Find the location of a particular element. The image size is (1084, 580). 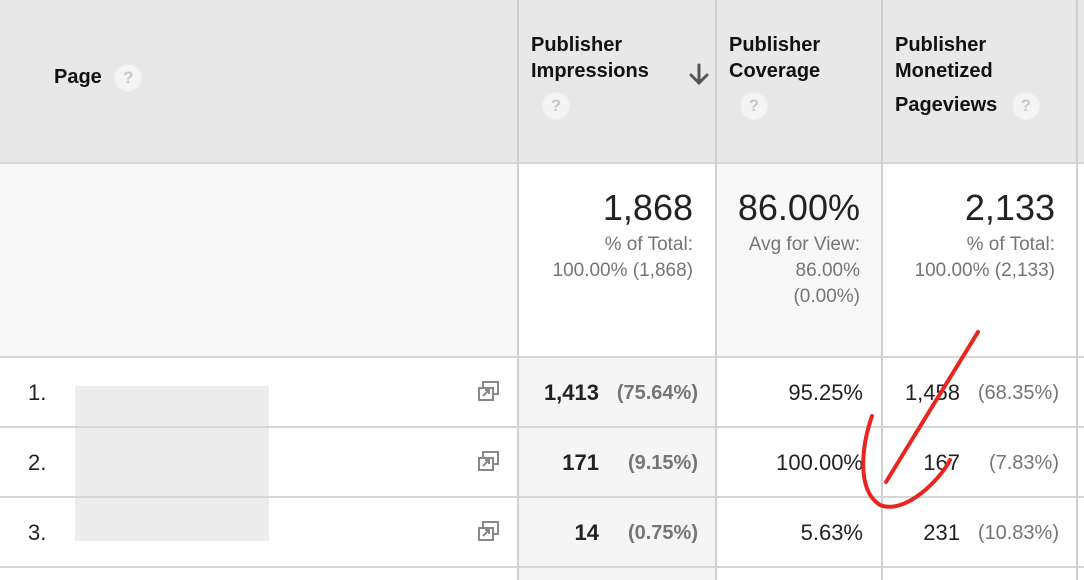

page-column-header: Page ? is located at coordinates (98, 77).